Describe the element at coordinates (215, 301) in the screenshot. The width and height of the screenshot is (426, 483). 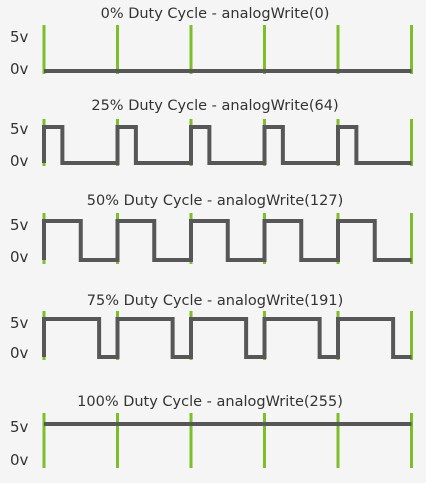
I see `panel-title: 75% Duty Cycle - analogWrite(191)` at that location.